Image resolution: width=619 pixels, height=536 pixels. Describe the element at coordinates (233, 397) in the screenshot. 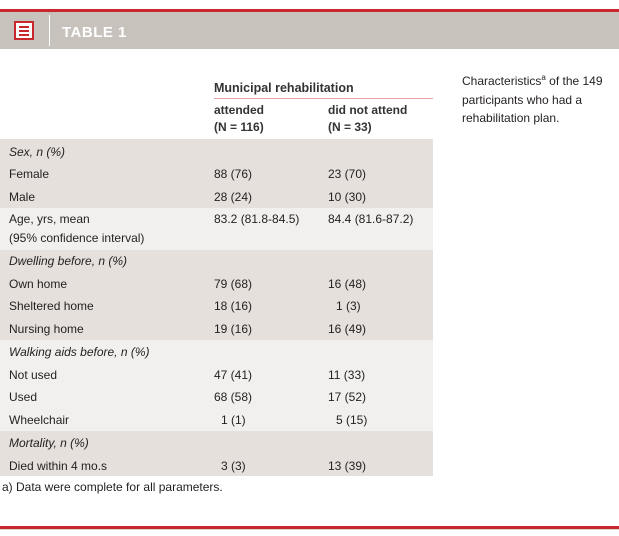

I see `cell-attended: 68 (58)` at that location.